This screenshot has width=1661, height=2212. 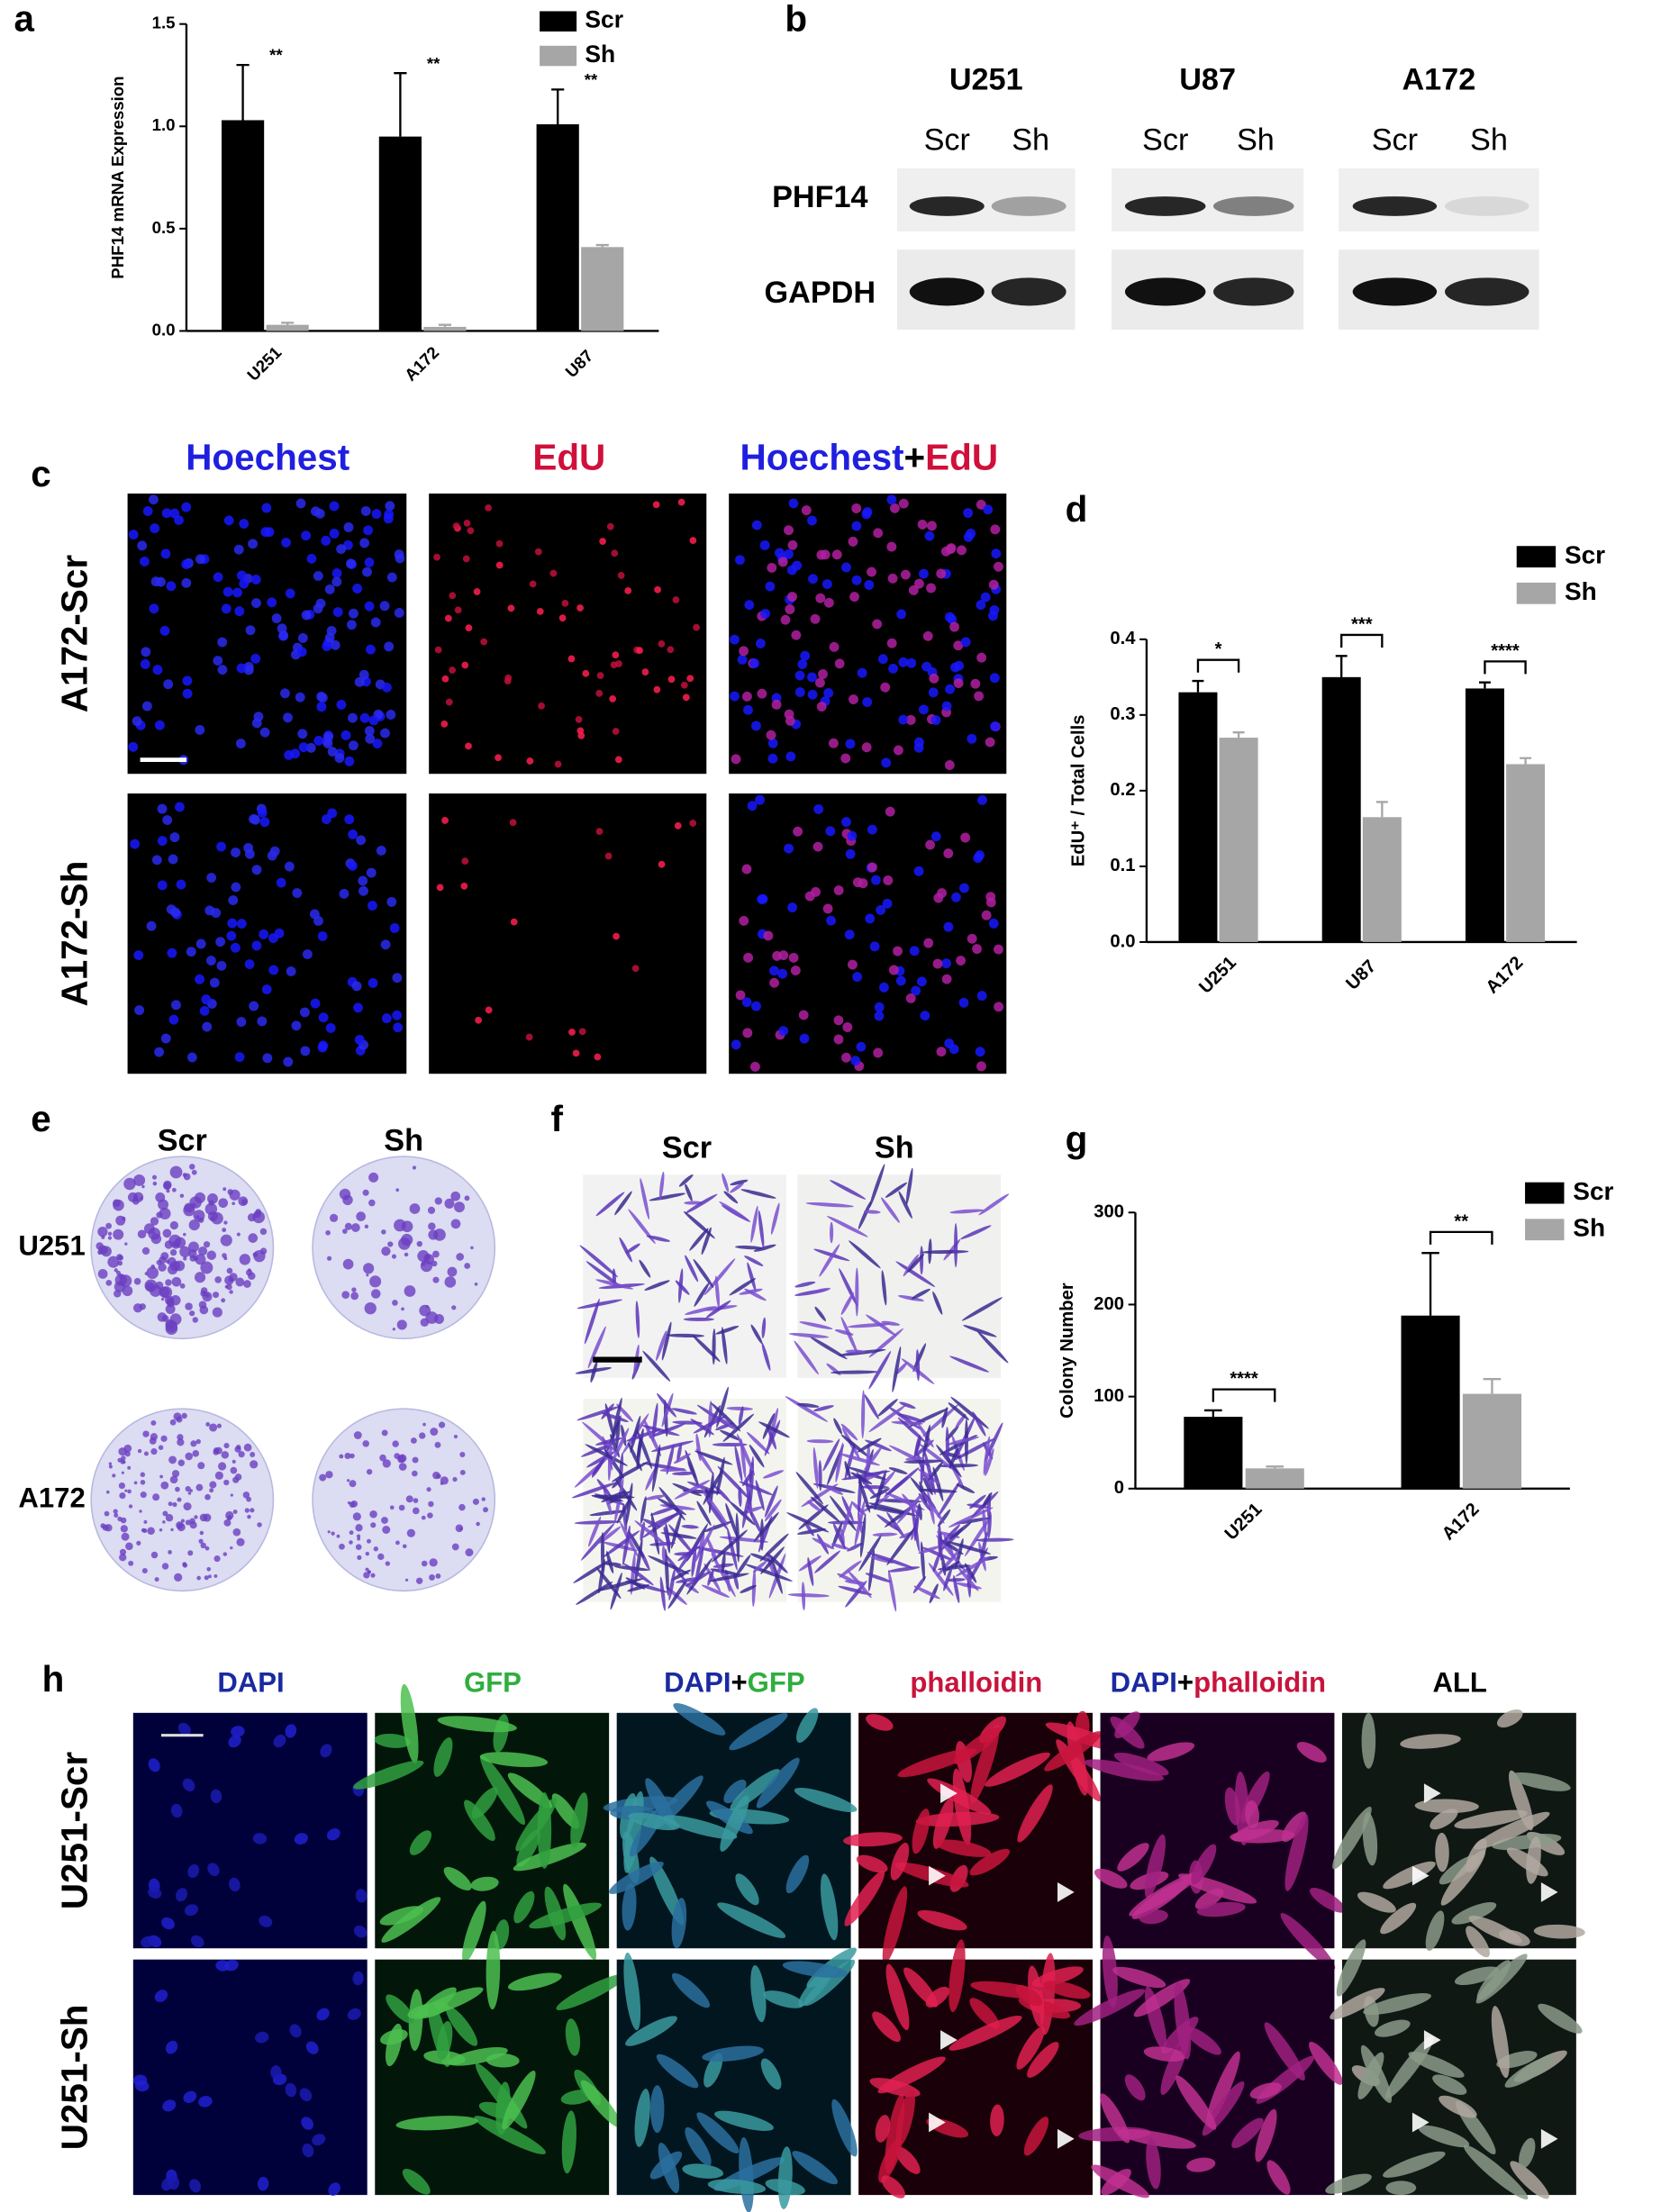 I want to click on y-tick-label: 0.0, so click(x=1123, y=941).